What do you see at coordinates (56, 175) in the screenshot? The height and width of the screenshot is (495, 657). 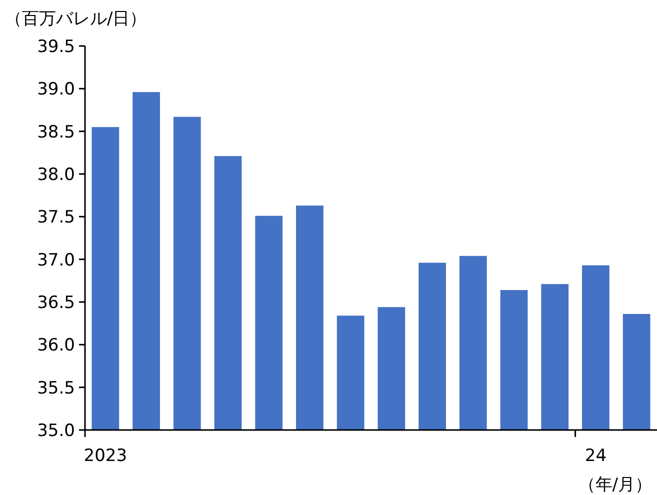 I see `y-tick-label: 38.0` at bounding box center [56, 175].